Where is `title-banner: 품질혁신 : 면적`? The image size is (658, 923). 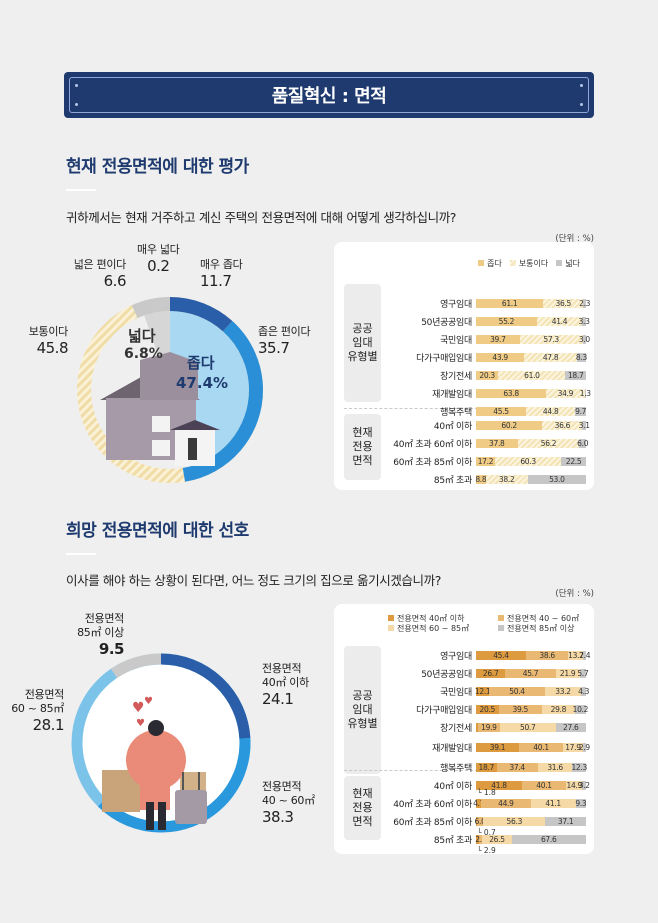
title-banner: 품질혁신 : 면적 is located at coordinates (329, 95).